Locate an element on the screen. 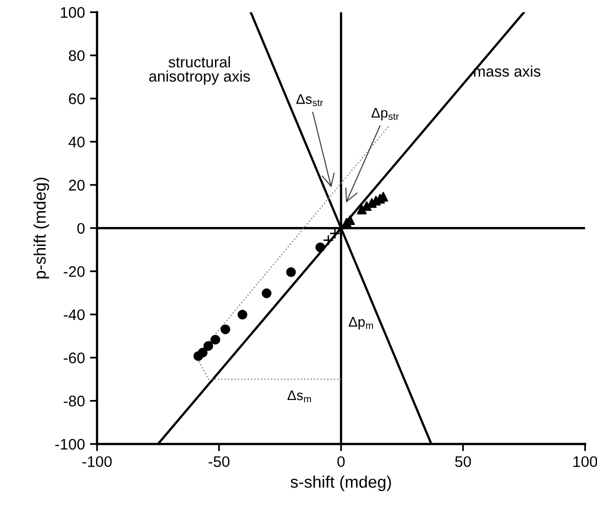 This screenshot has width=597, height=508. y-tick-label: 40 is located at coordinates (76, 142).